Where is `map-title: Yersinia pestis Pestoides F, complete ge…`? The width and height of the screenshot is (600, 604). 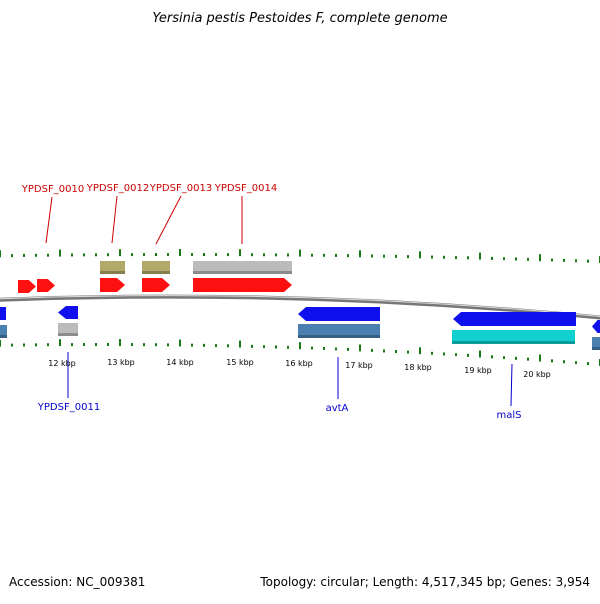 map-title: Yersinia pestis Pestoides F, complete ge… is located at coordinates (299, 18).